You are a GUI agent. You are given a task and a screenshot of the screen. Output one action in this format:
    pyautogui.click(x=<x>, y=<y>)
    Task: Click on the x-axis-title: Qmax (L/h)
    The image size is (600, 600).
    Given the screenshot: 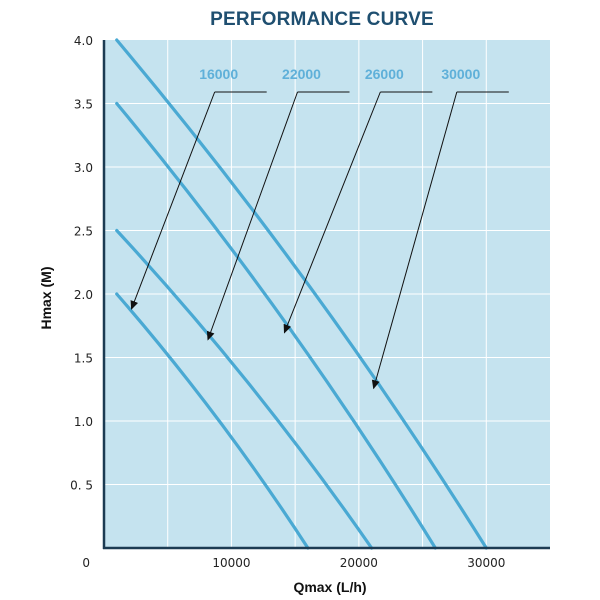 What is the action you would take?
    pyautogui.click(x=329, y=587)
    